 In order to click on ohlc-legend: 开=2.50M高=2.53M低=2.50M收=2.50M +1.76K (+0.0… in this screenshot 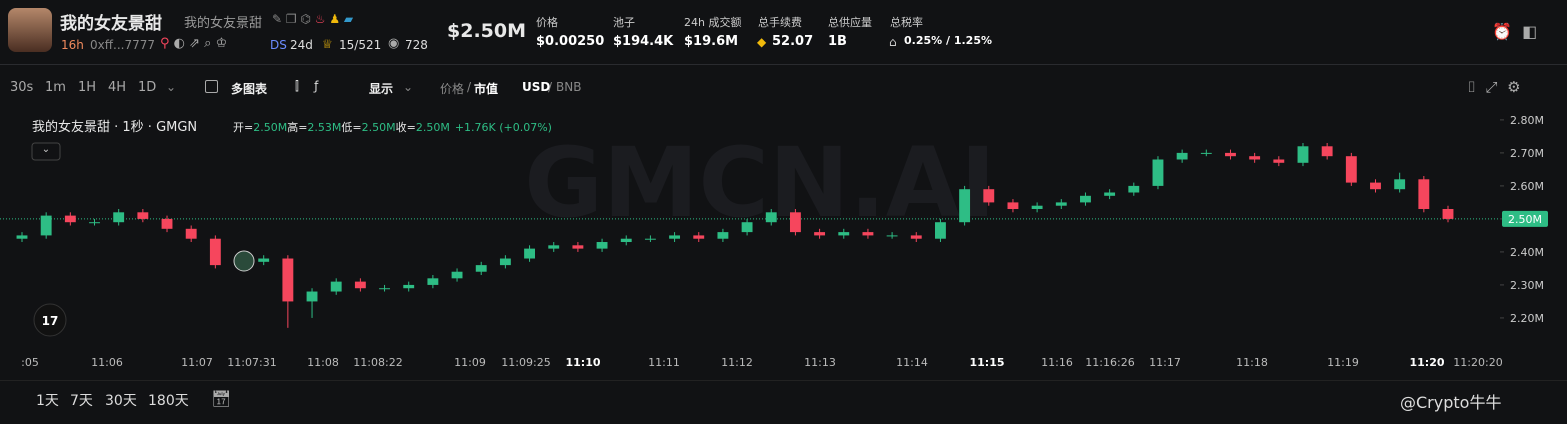, I will do `click(392, 127)`.